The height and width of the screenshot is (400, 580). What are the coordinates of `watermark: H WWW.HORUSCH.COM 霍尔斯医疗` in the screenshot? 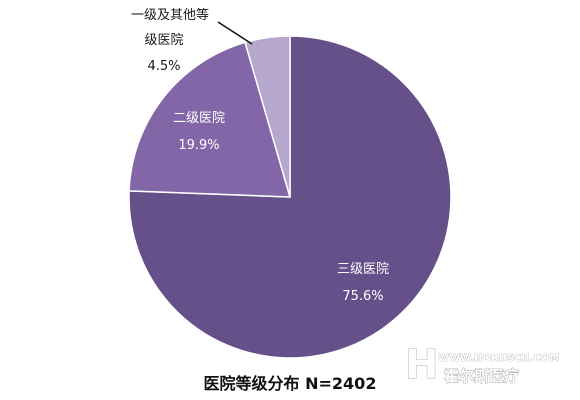 It's located at (482, 365).